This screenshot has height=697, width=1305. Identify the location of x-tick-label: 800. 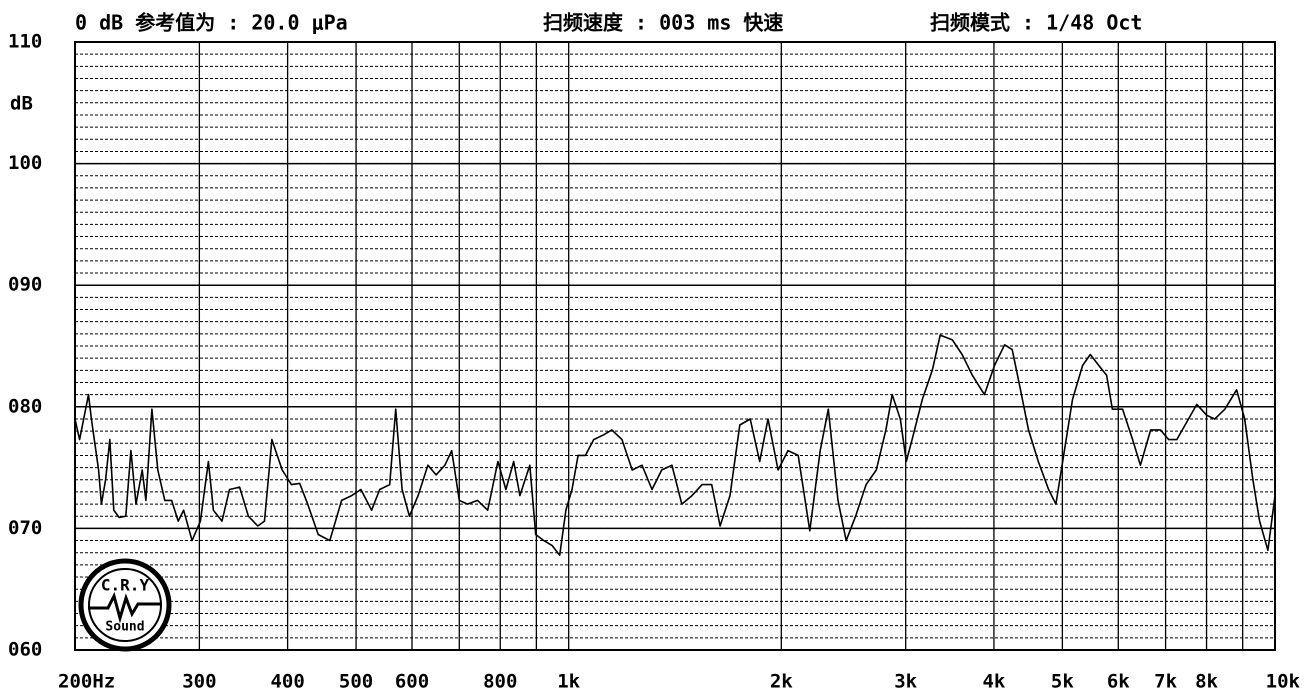
(500, 682).